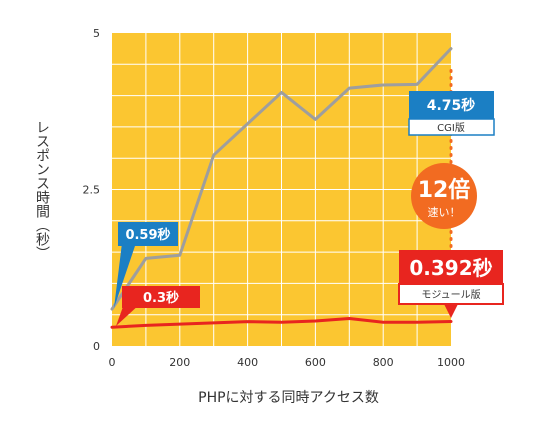  I want to click on x-tick-label: 800, so click(383, 362).